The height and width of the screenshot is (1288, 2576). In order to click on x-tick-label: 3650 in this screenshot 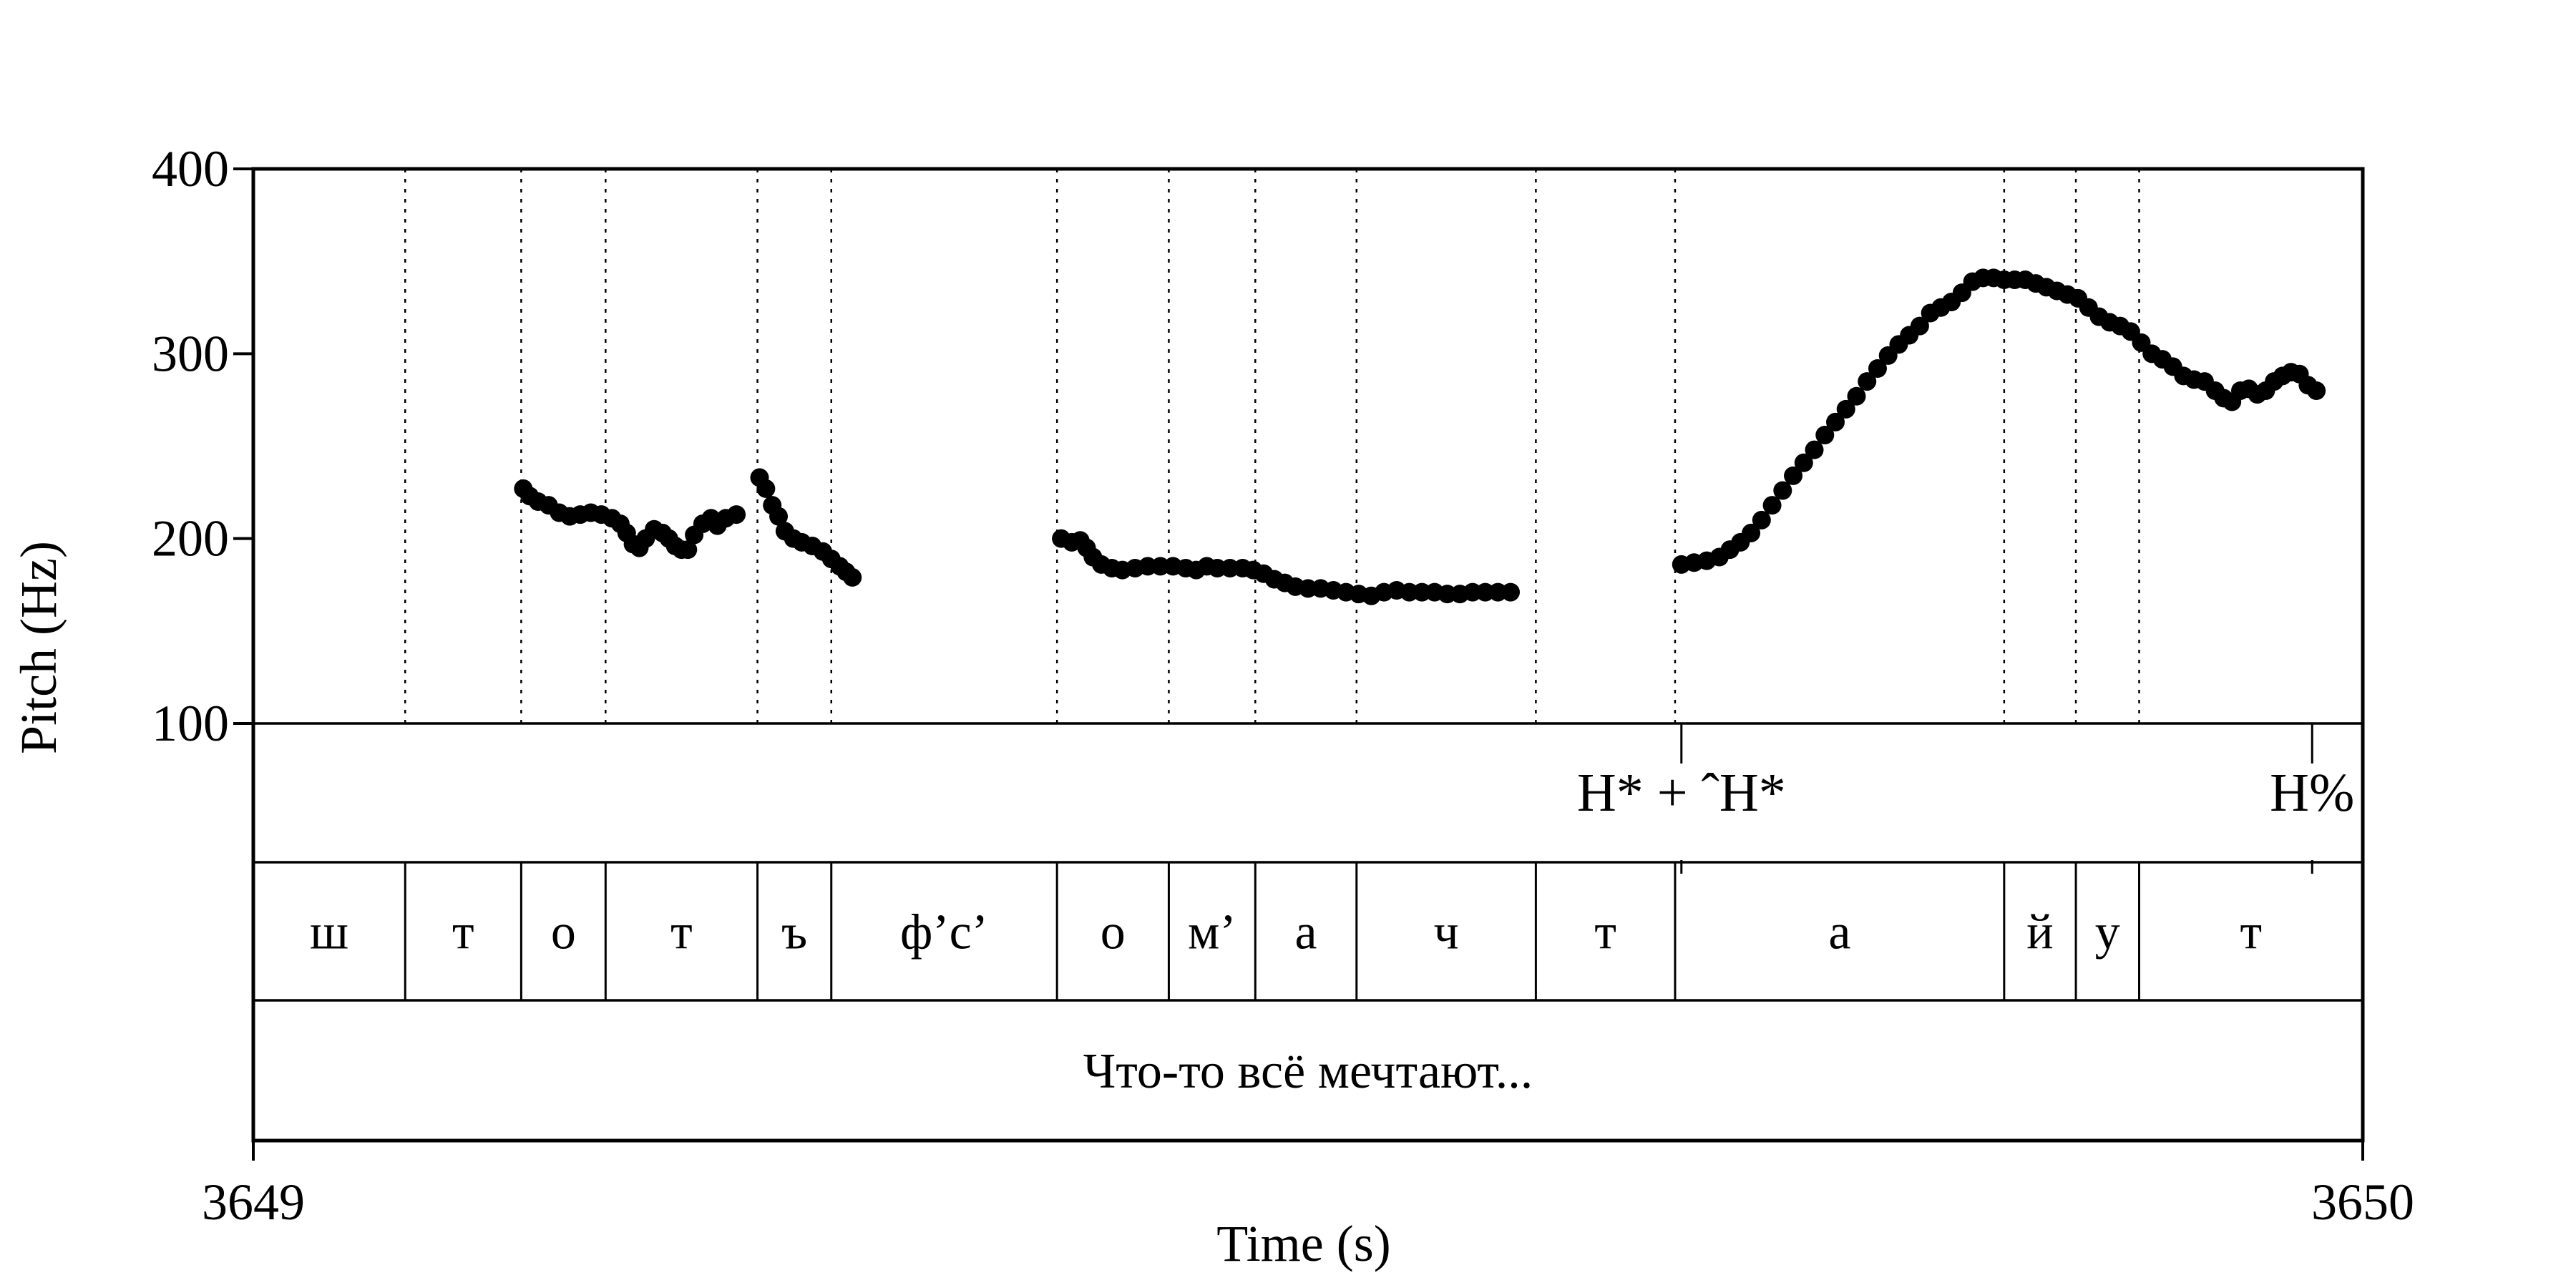, I will do `click(2362, 1202)`.